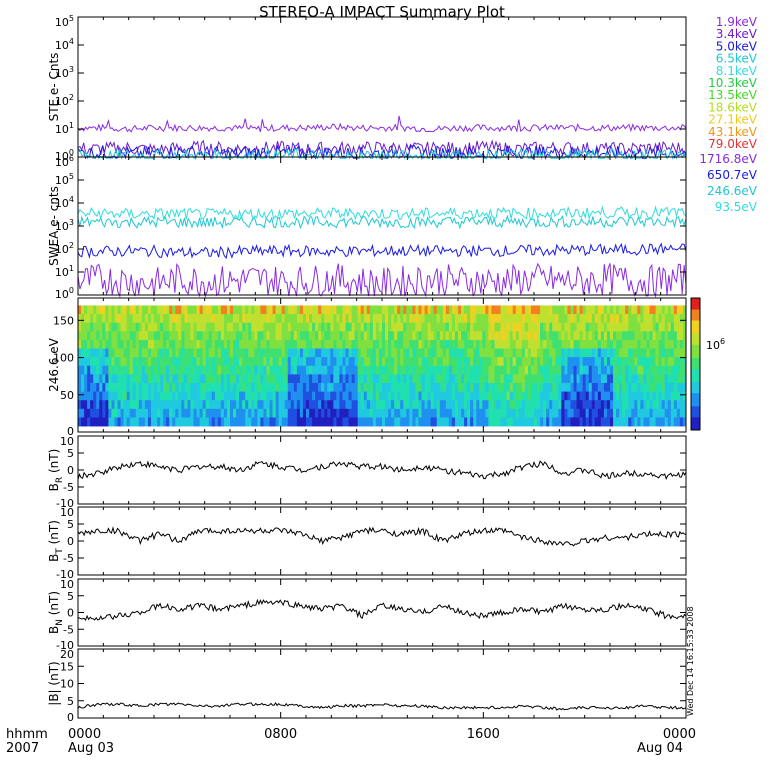  I want to click on br-frame, so click(382, 470).